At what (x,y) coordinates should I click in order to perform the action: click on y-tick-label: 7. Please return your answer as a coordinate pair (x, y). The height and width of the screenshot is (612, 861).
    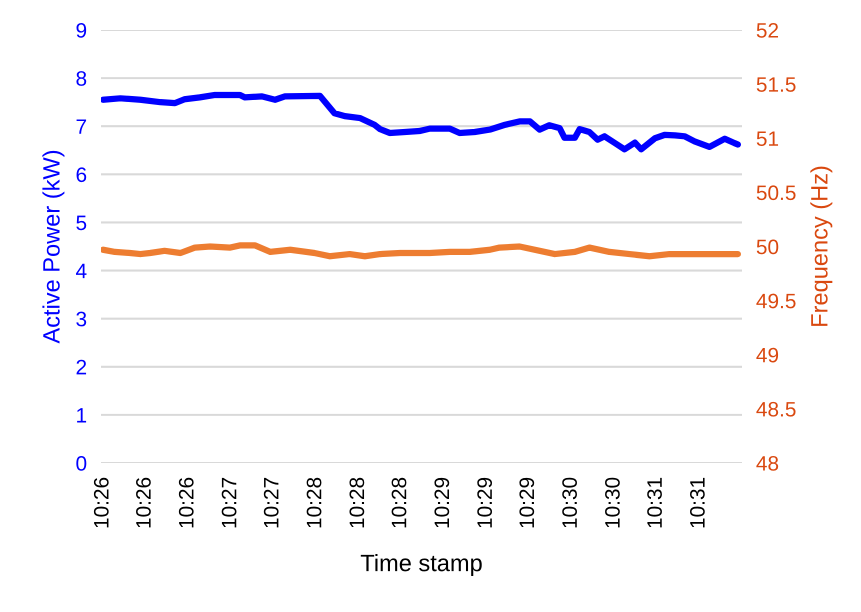
    Looking at the image, I should click on (81, 126).